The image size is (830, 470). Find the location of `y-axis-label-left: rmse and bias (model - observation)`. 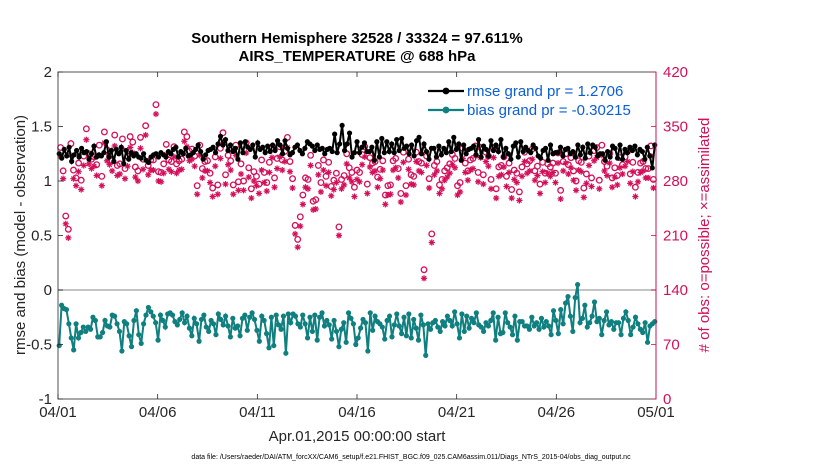

y-axis-label-left: rmse and bias (model - observation) is located at coordinates (20, 235).